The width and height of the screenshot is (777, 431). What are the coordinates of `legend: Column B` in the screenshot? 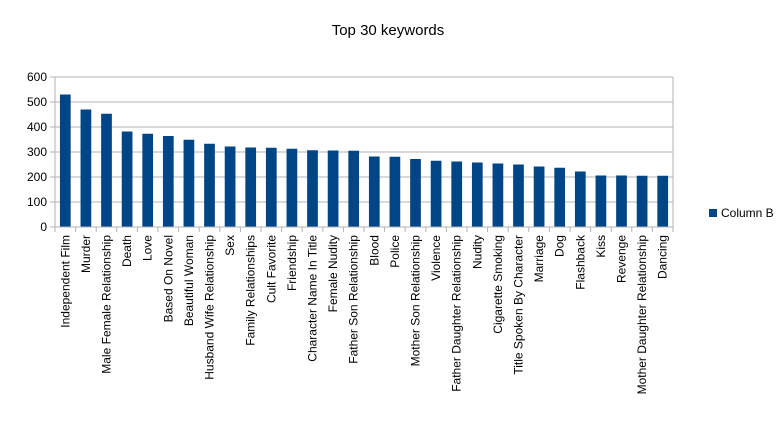 It's located at (741, 213).